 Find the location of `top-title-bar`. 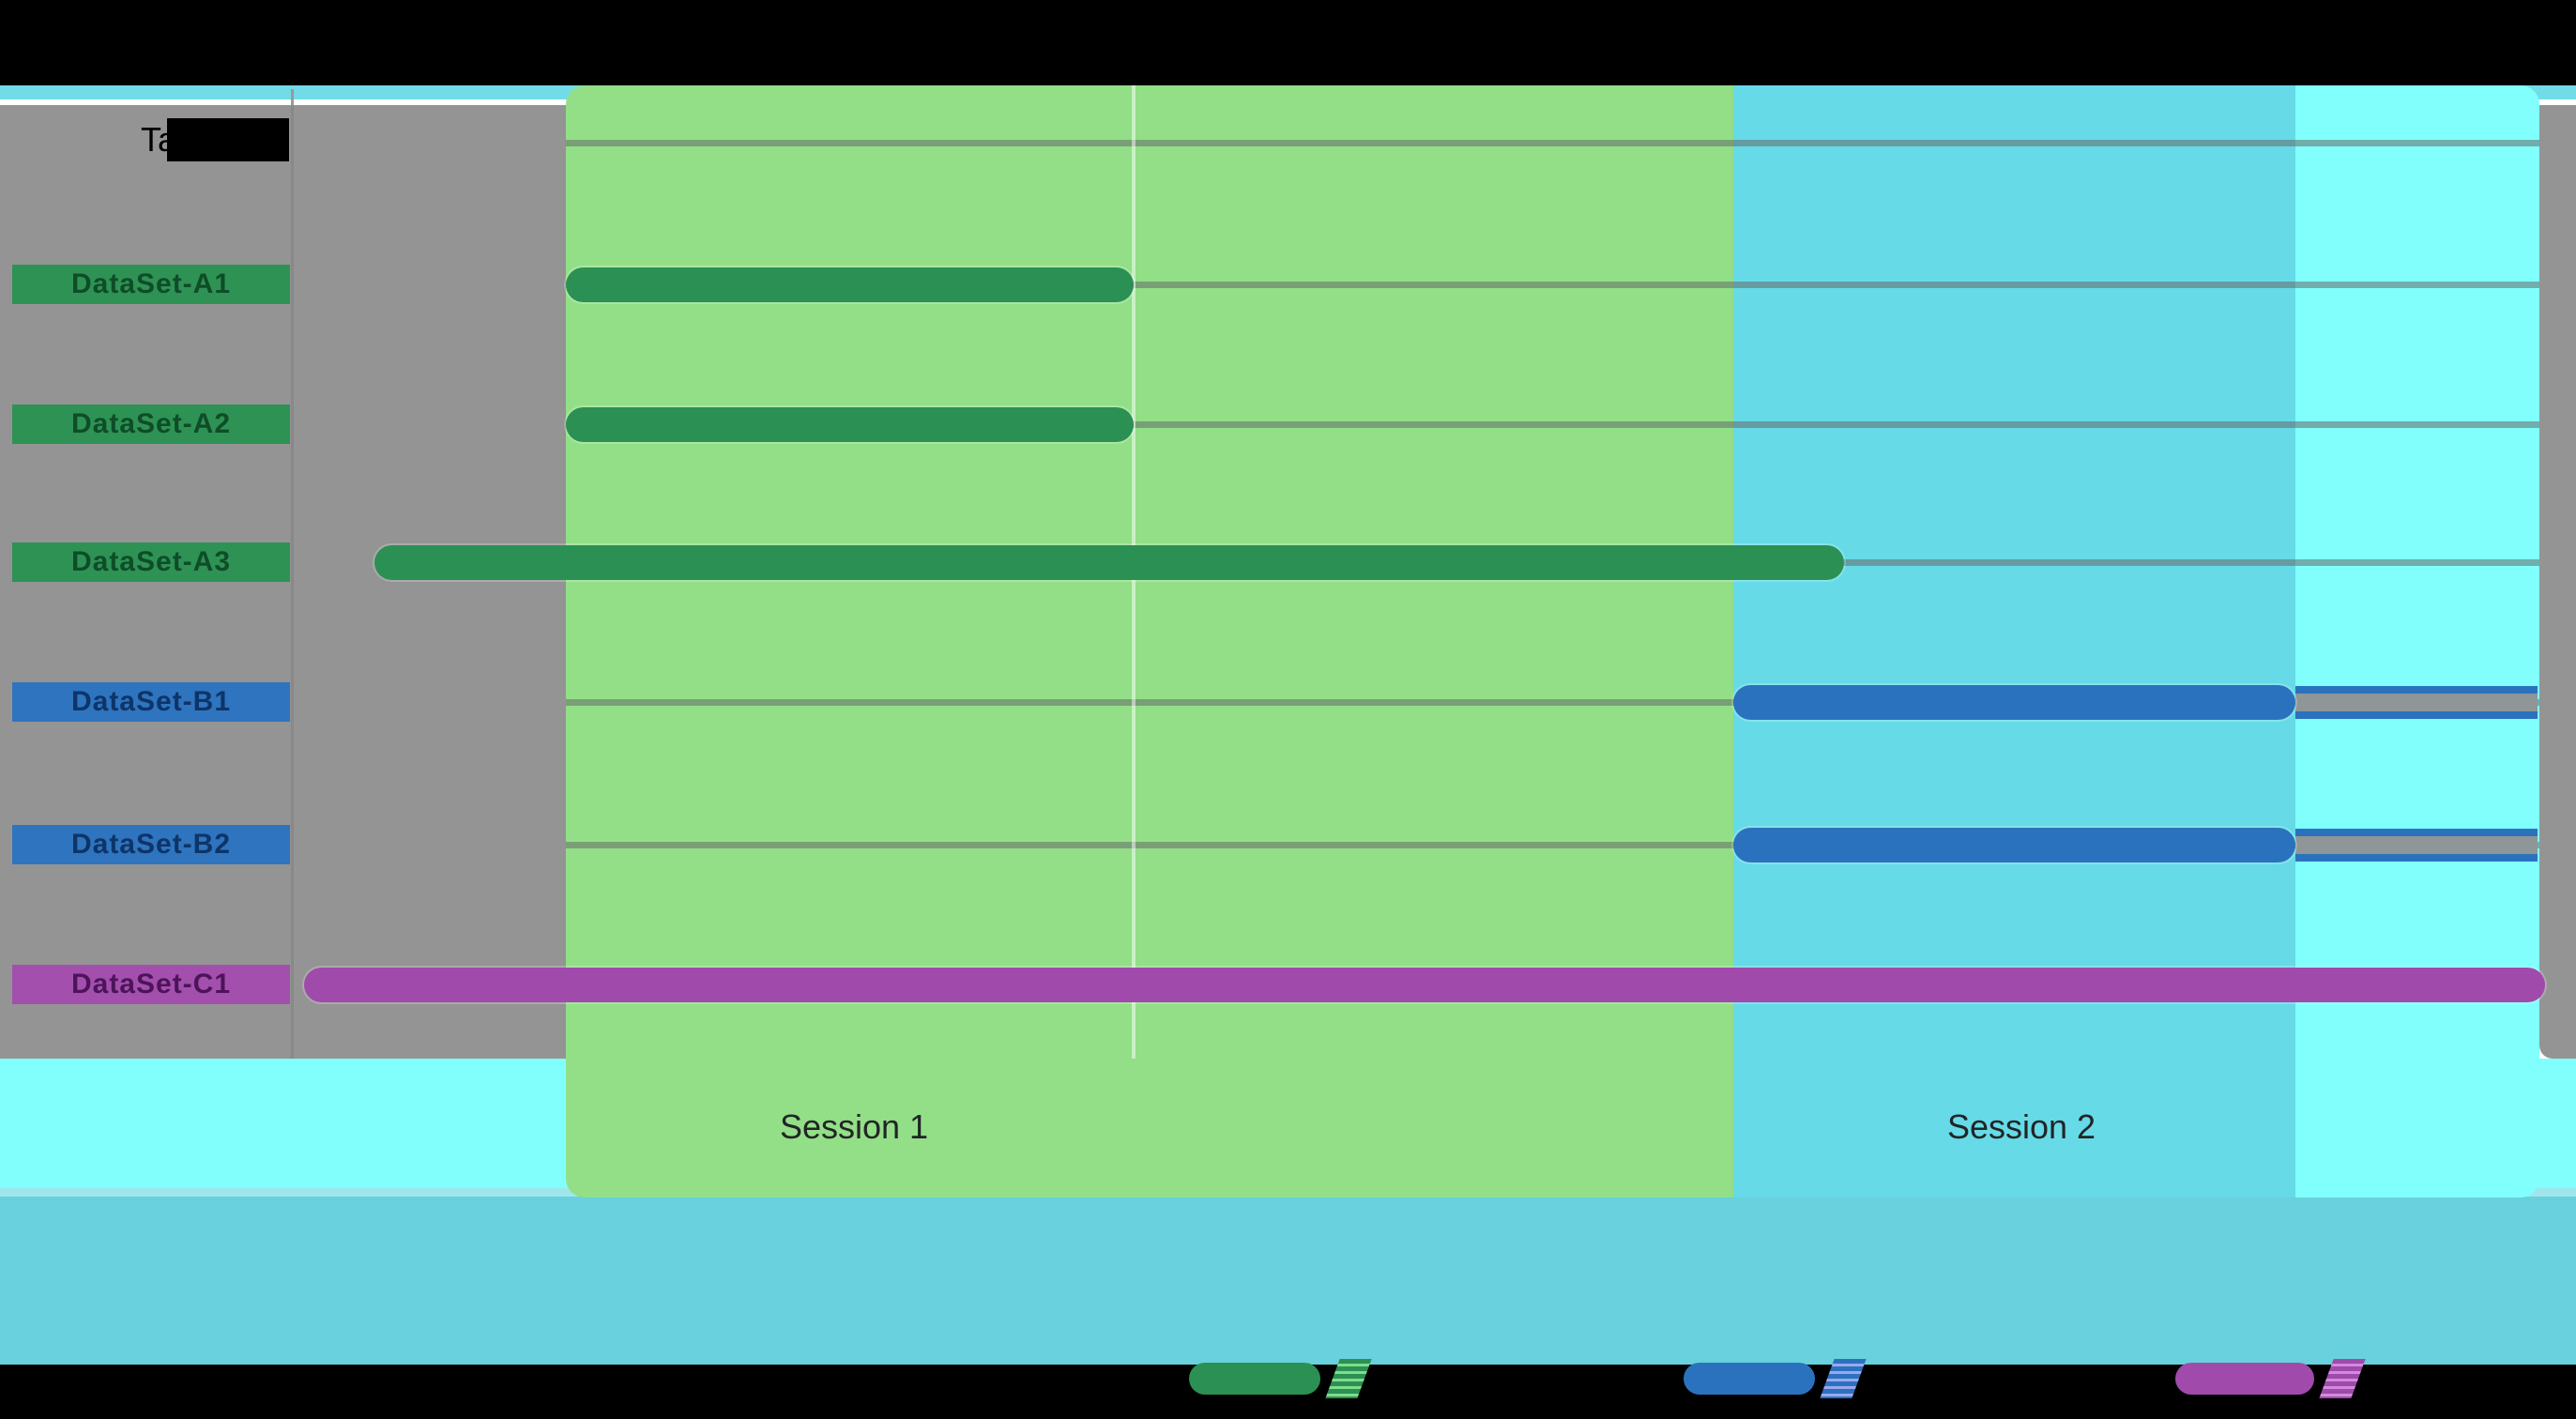

top-title-bar is located at coordinates (1288, 42).